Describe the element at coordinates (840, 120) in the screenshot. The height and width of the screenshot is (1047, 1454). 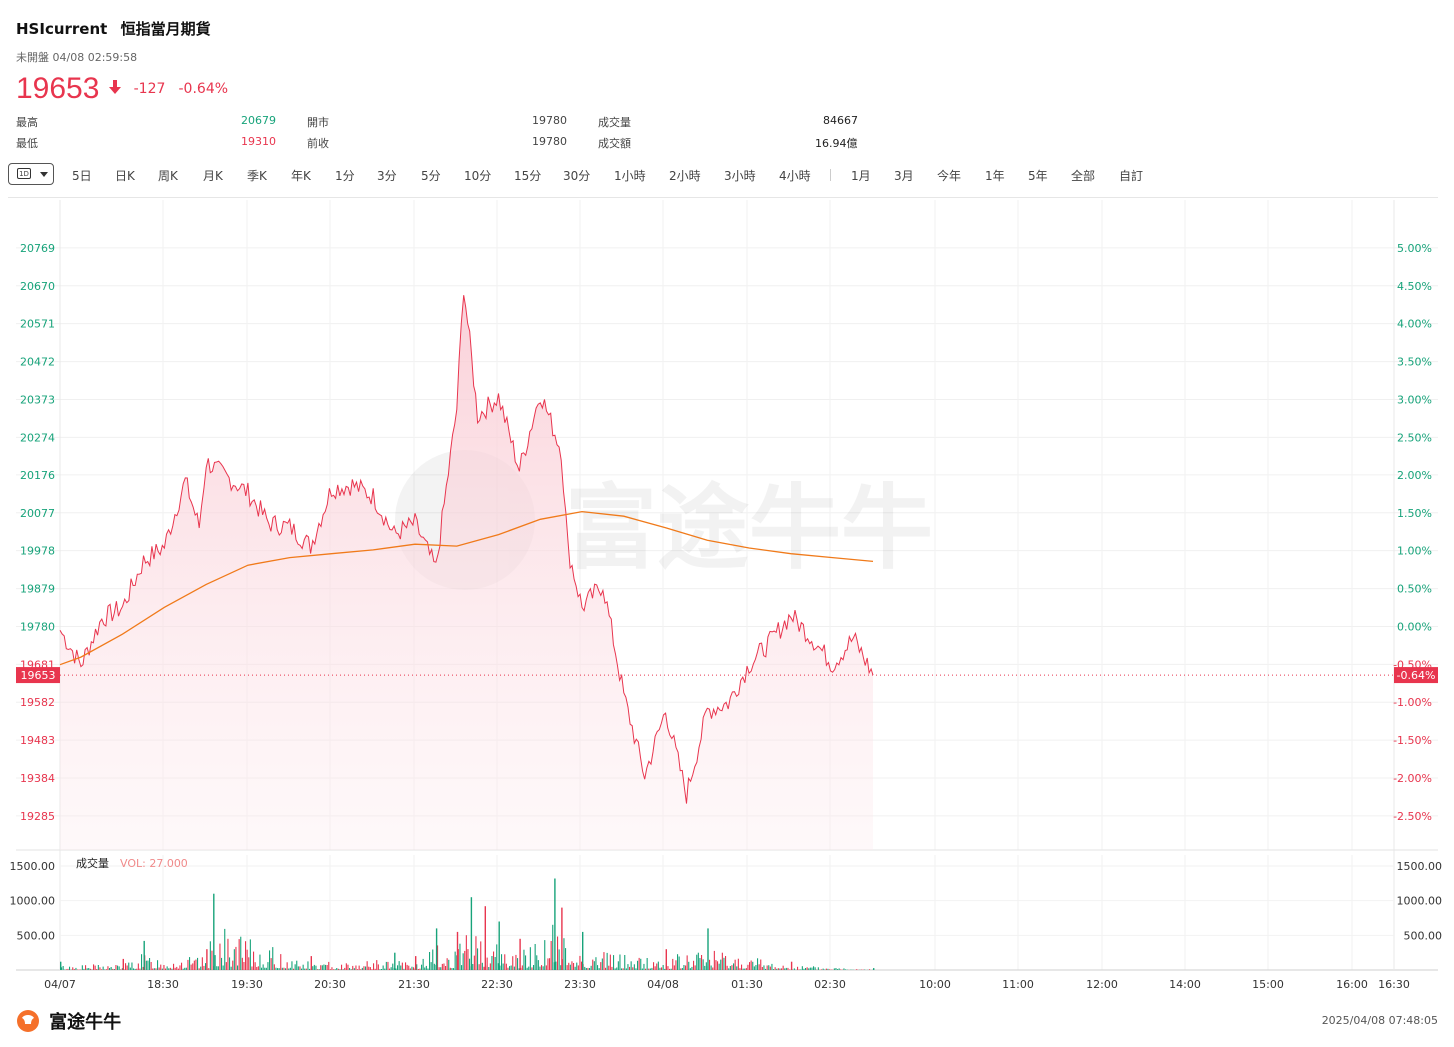
I see `volume-value: 84667` at that location.